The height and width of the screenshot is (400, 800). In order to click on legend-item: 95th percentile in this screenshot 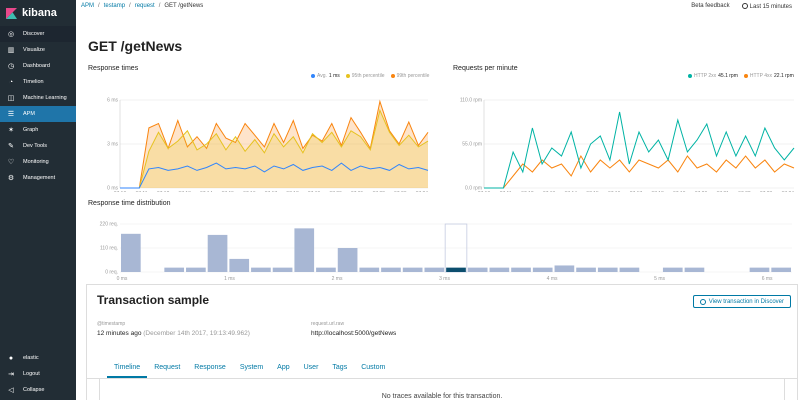, I will do `click(365, 76)`.